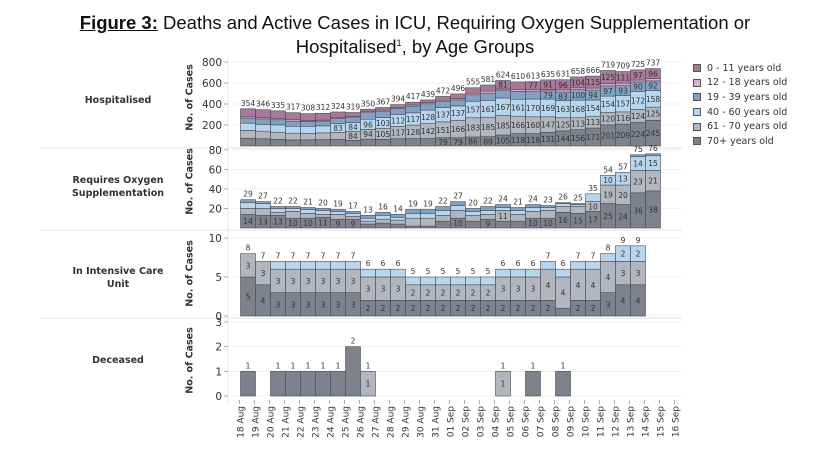 This screenshot has width=830, height=468. Describe the element at coordinates (740, 83) in the screenshot. I see `legend-item: 12 - 18 years old` at that location.